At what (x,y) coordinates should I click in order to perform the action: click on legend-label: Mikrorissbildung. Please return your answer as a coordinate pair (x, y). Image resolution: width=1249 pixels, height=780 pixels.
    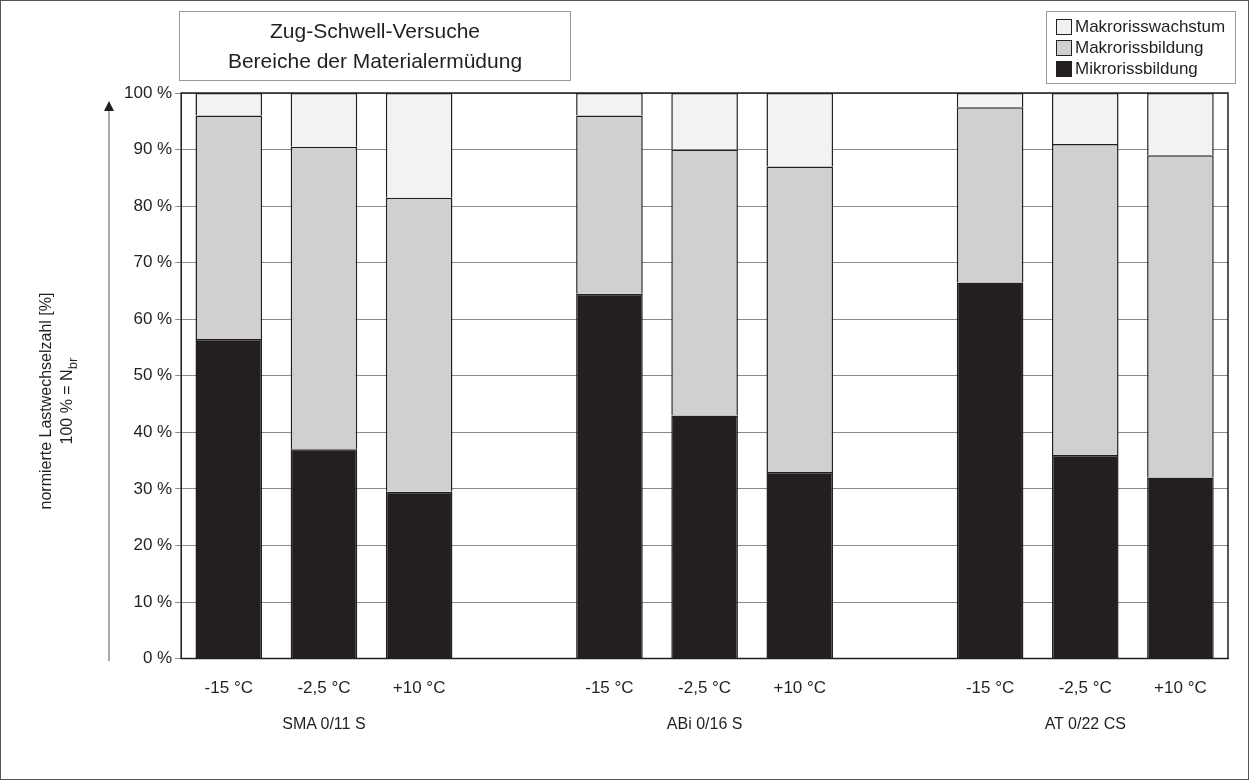
    Looking at the image, I should click on (1136, 68).